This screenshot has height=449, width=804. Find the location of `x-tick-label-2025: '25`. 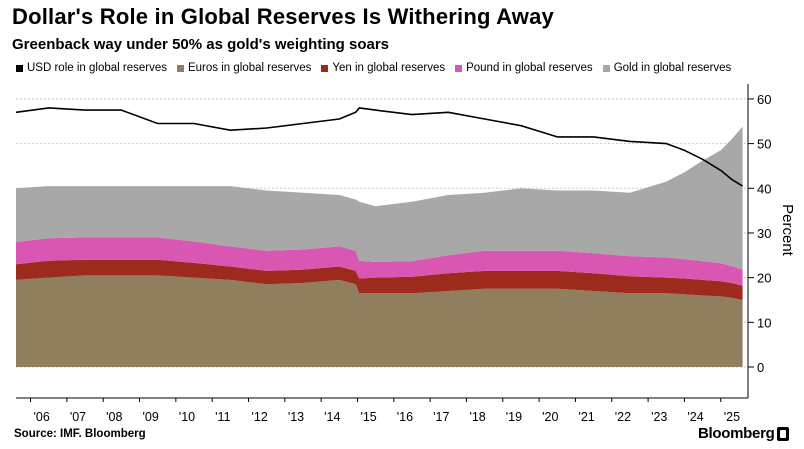

x-tick-label-2025: '25 is located at coordinates (732, 417).